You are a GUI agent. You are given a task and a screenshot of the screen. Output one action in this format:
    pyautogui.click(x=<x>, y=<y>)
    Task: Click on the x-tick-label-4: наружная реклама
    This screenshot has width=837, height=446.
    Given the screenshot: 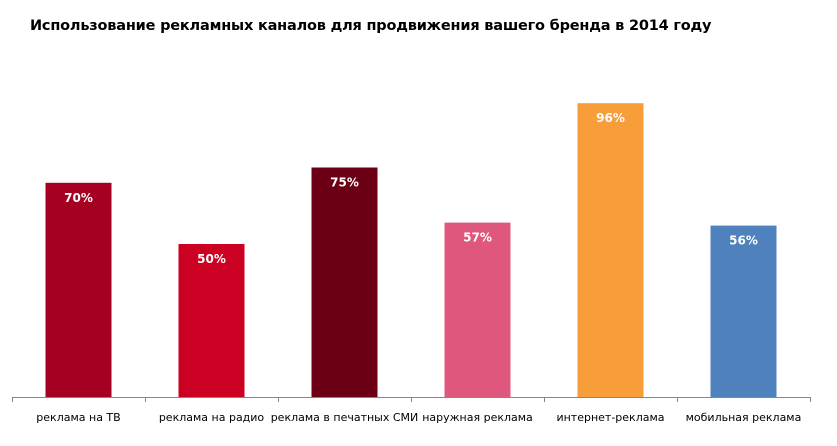 What is the action you would take?
    pyautogui.click(x=477, y=417)
    